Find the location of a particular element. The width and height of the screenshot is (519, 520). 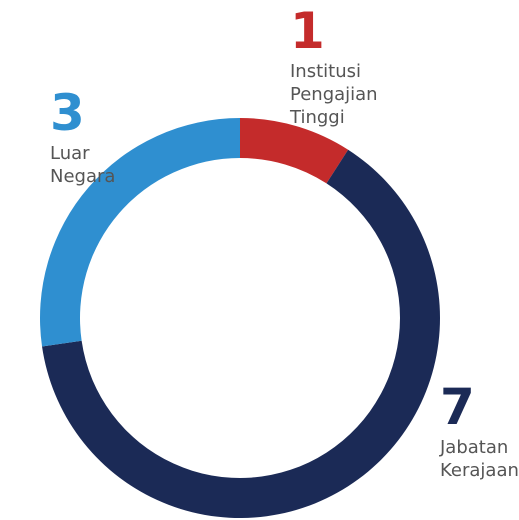

slice-label: 7 Jabatan Kerajaan is located at coordinates (479, 430).